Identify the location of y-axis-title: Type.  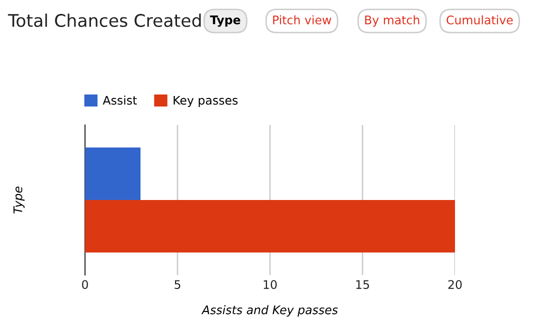
(19, 200).